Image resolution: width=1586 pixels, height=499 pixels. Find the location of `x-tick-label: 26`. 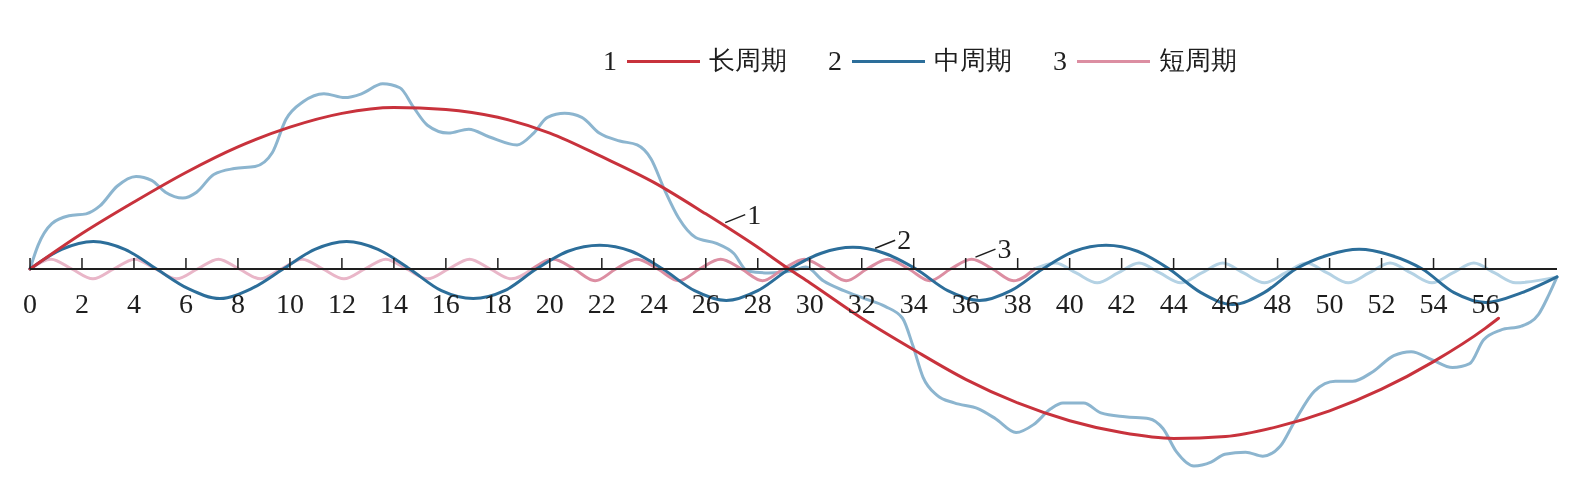

x-tick-label: 26 is located at coordinates (705, 303).